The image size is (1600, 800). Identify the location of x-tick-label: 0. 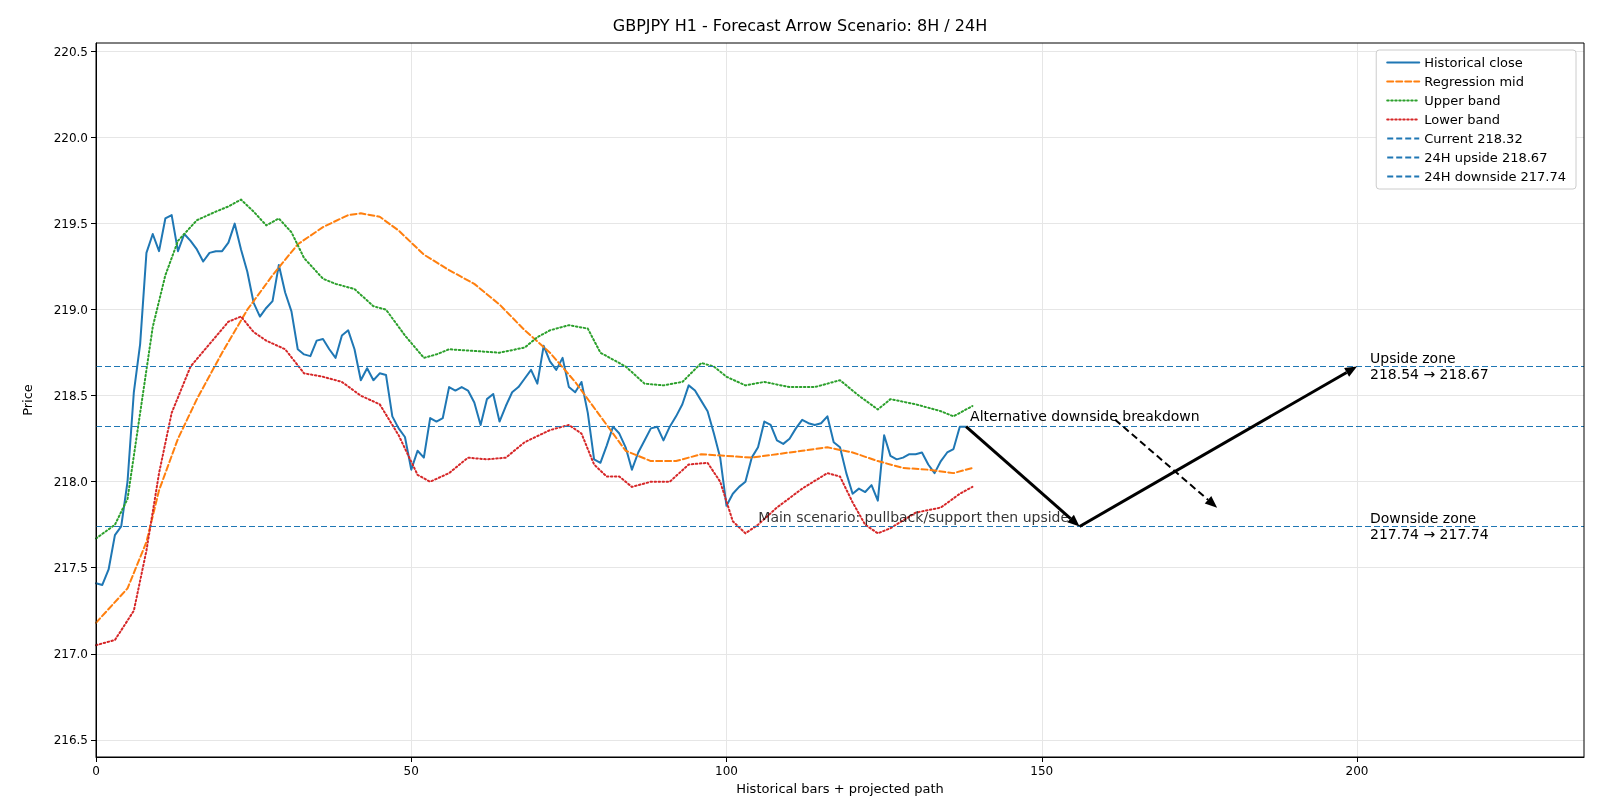
(96, 771).